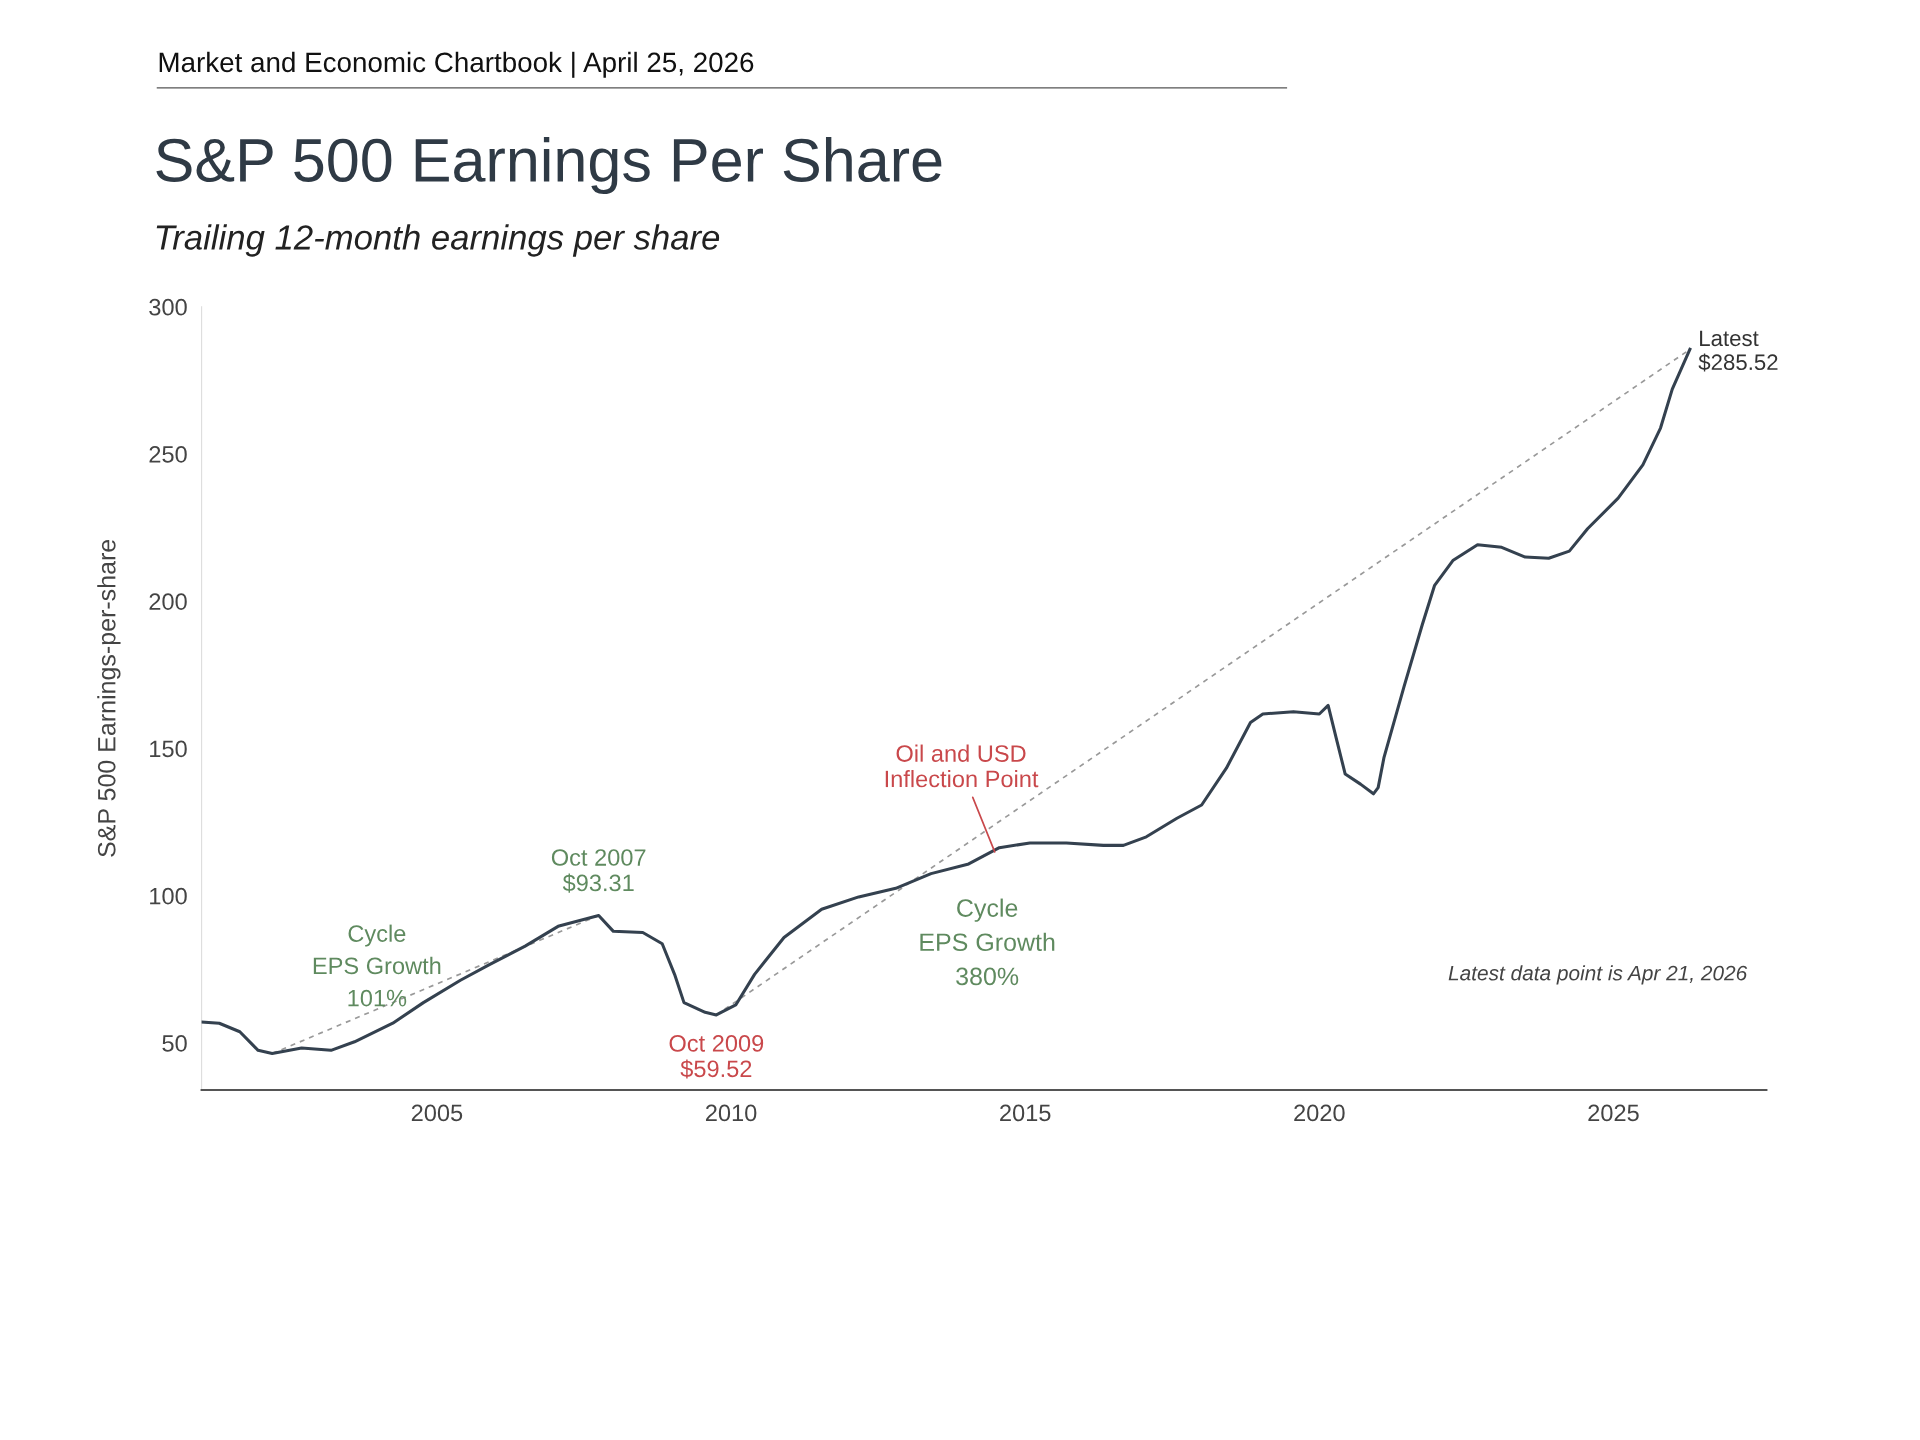 This screenshot has height=1440, width=1920. I want to click on y-tick-label: 100, so click(168, 896).